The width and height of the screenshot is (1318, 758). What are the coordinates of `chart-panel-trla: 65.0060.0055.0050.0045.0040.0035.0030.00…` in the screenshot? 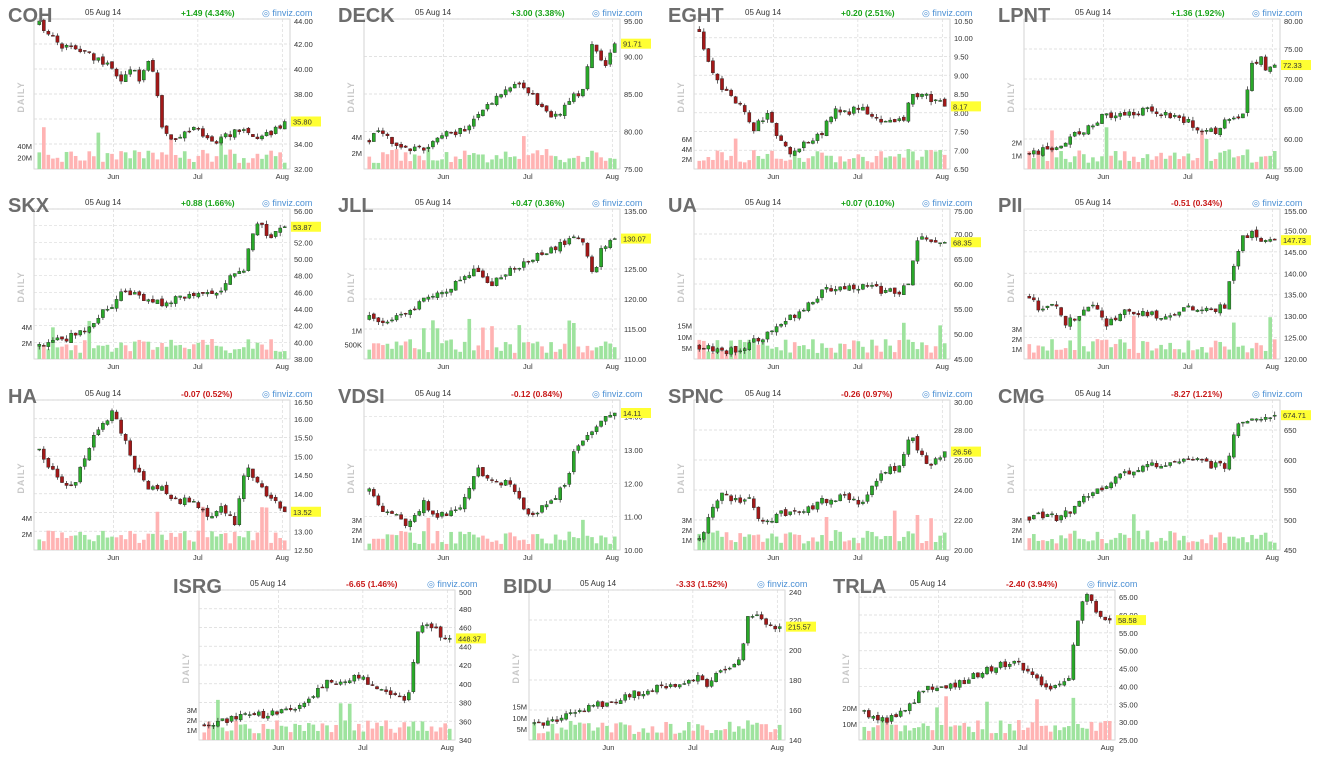 It's located at (992, 667).